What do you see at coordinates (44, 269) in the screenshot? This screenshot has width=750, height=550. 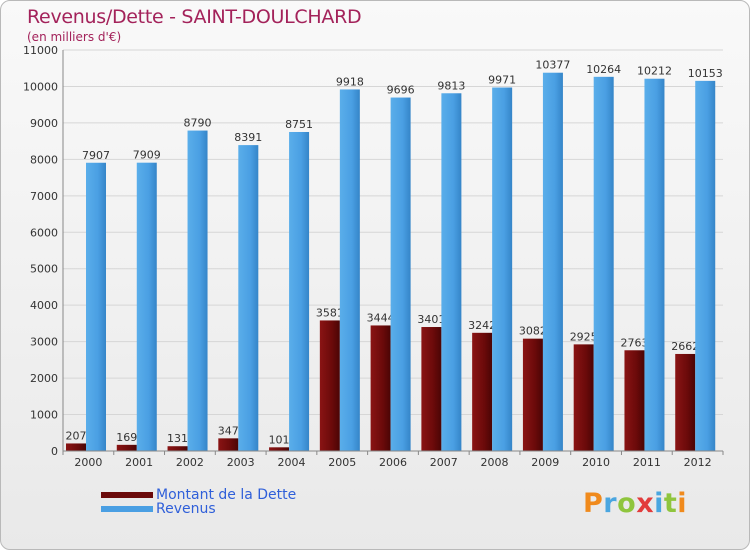 I see `y-tick-label: 5000` at bounding box center [44, 269].